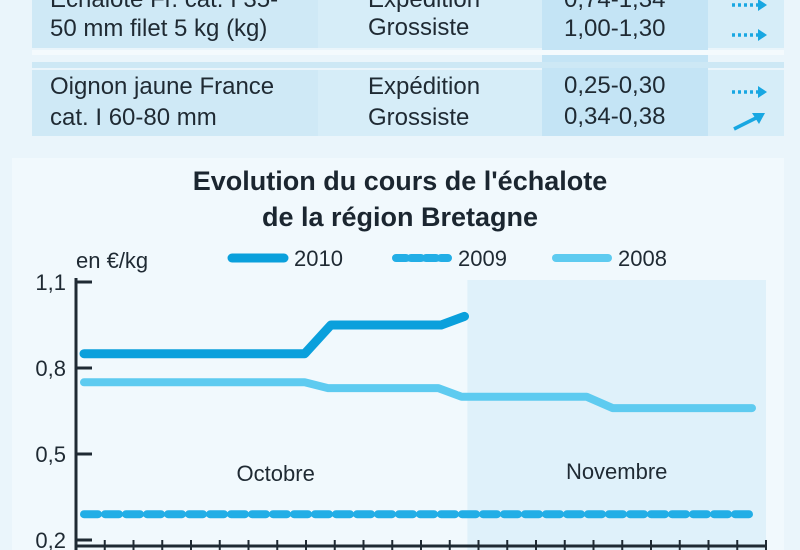 The width and height of the screenshot is (800, 550). Describe the element at coordinates (112, 260) in the screenshot. I see `y-axis-unit-label: en €/kg` at that location.